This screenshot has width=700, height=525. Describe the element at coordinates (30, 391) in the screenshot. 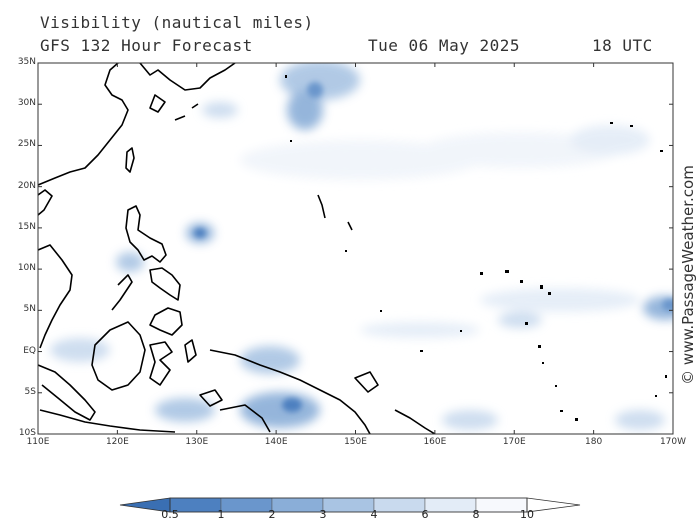

I see `lat-label: 5S` at that location.